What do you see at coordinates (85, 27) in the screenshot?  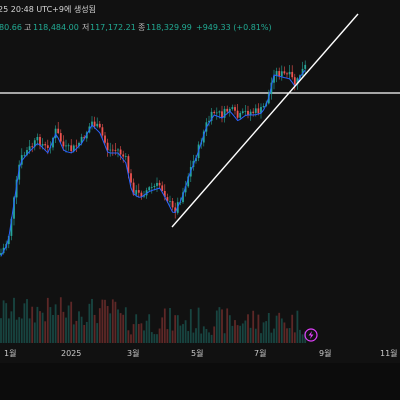 I see `low-label: 저` at bounding box center [85, 27].